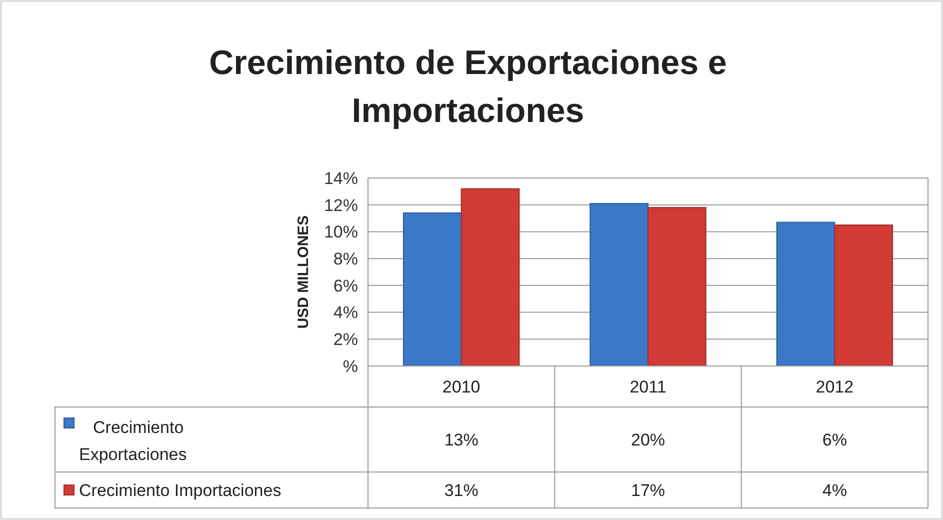 The height and width of the screenshot is (520, 943). I want to click on x-tick-label: 2010, so click(461, 386).